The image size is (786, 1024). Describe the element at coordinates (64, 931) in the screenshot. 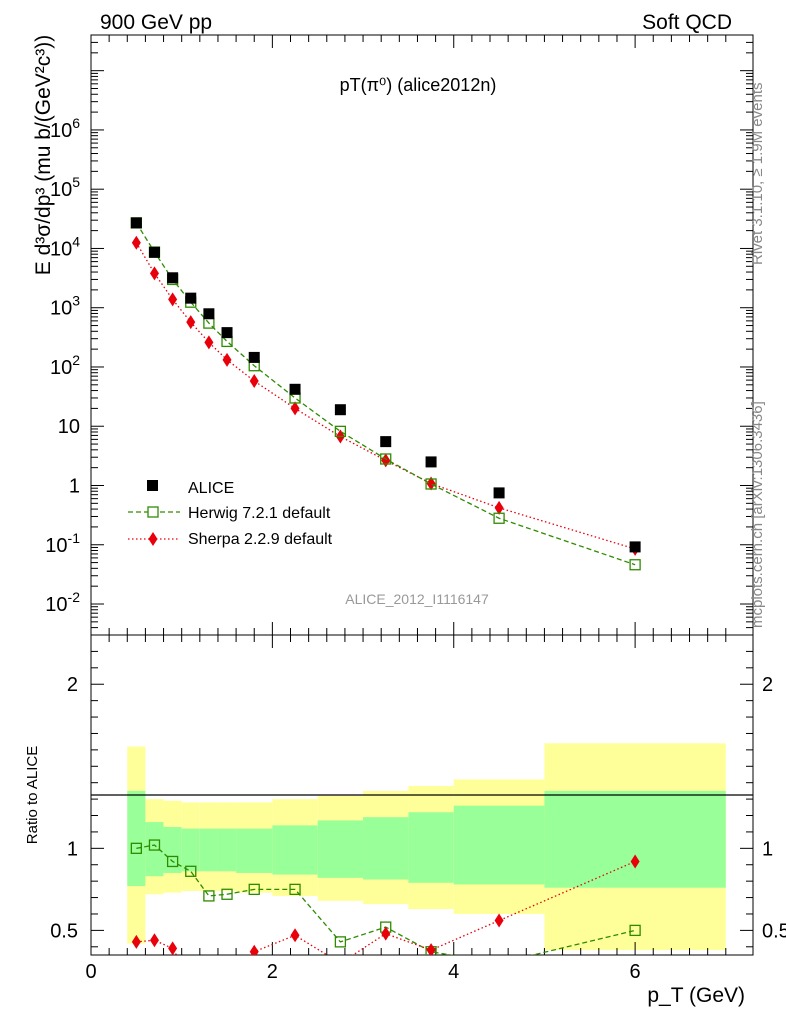

I see `ratio-y-tick-label: 0.5` at that location.